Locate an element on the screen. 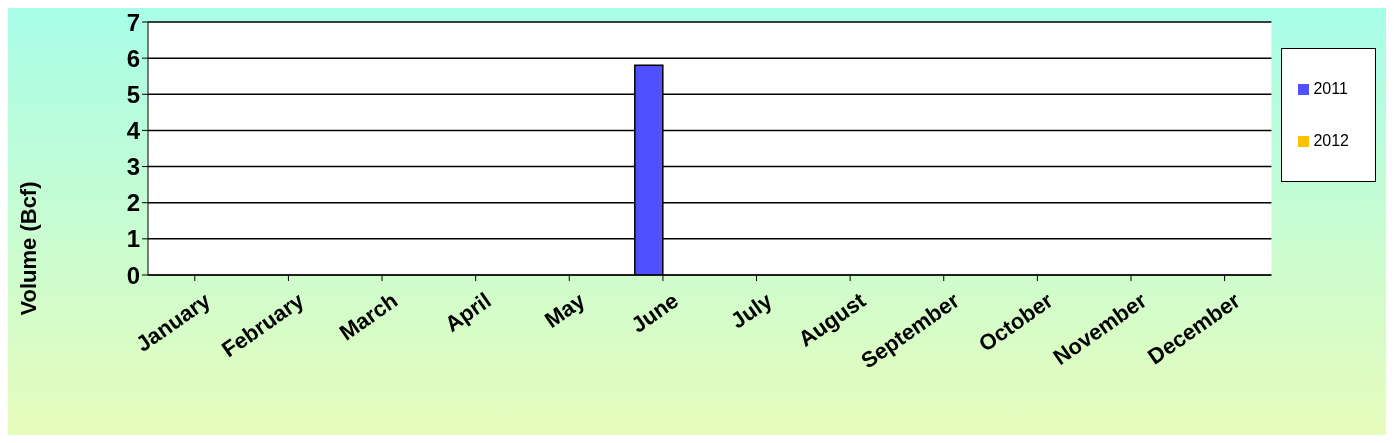 The image size is (1394, 443). y-axis-title: Volume (Bcf) is located at coordinates (28, 248).